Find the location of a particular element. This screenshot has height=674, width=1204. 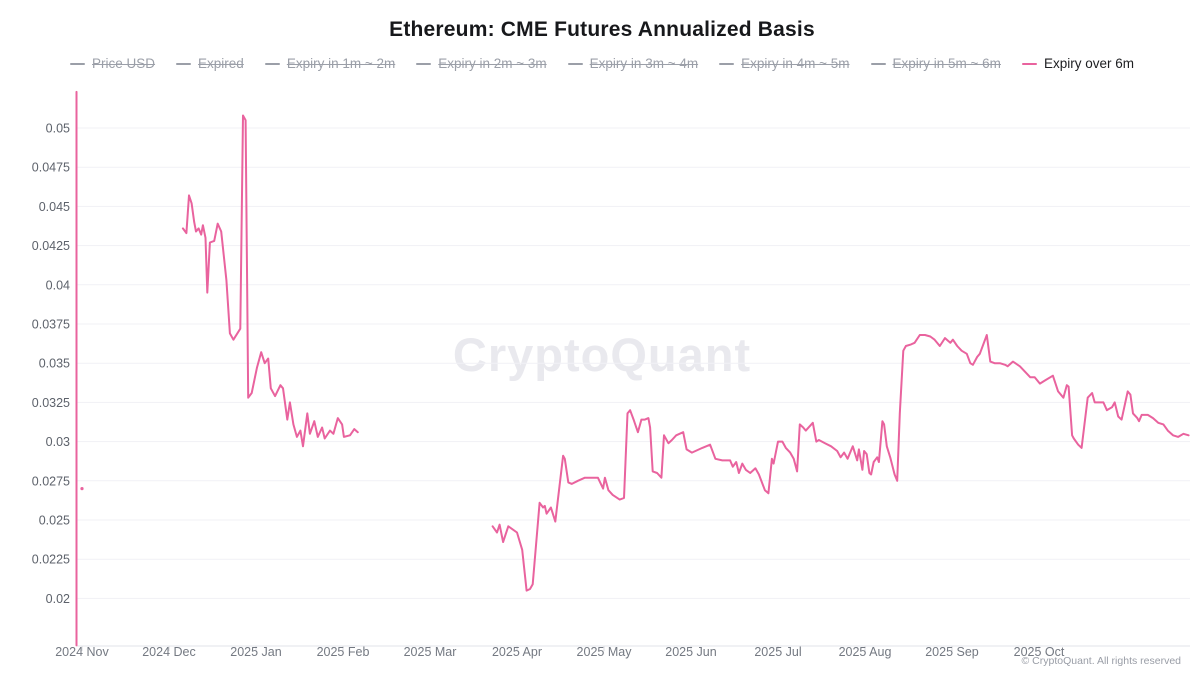

x-axis-tick-label: 2025 Sep is located at coordinates (952, 652).